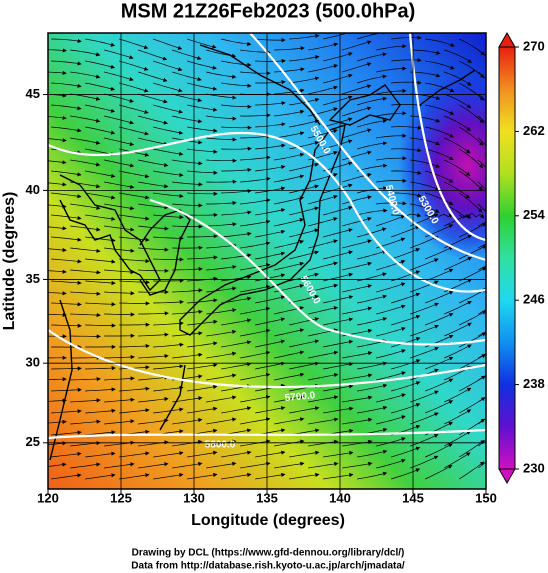 The height and width of the screenshot is (573, 548). Describe the element at coordinates (9, 261) in the screenshot. I see `y-axis-label: Latitude (degrees)` at that location.